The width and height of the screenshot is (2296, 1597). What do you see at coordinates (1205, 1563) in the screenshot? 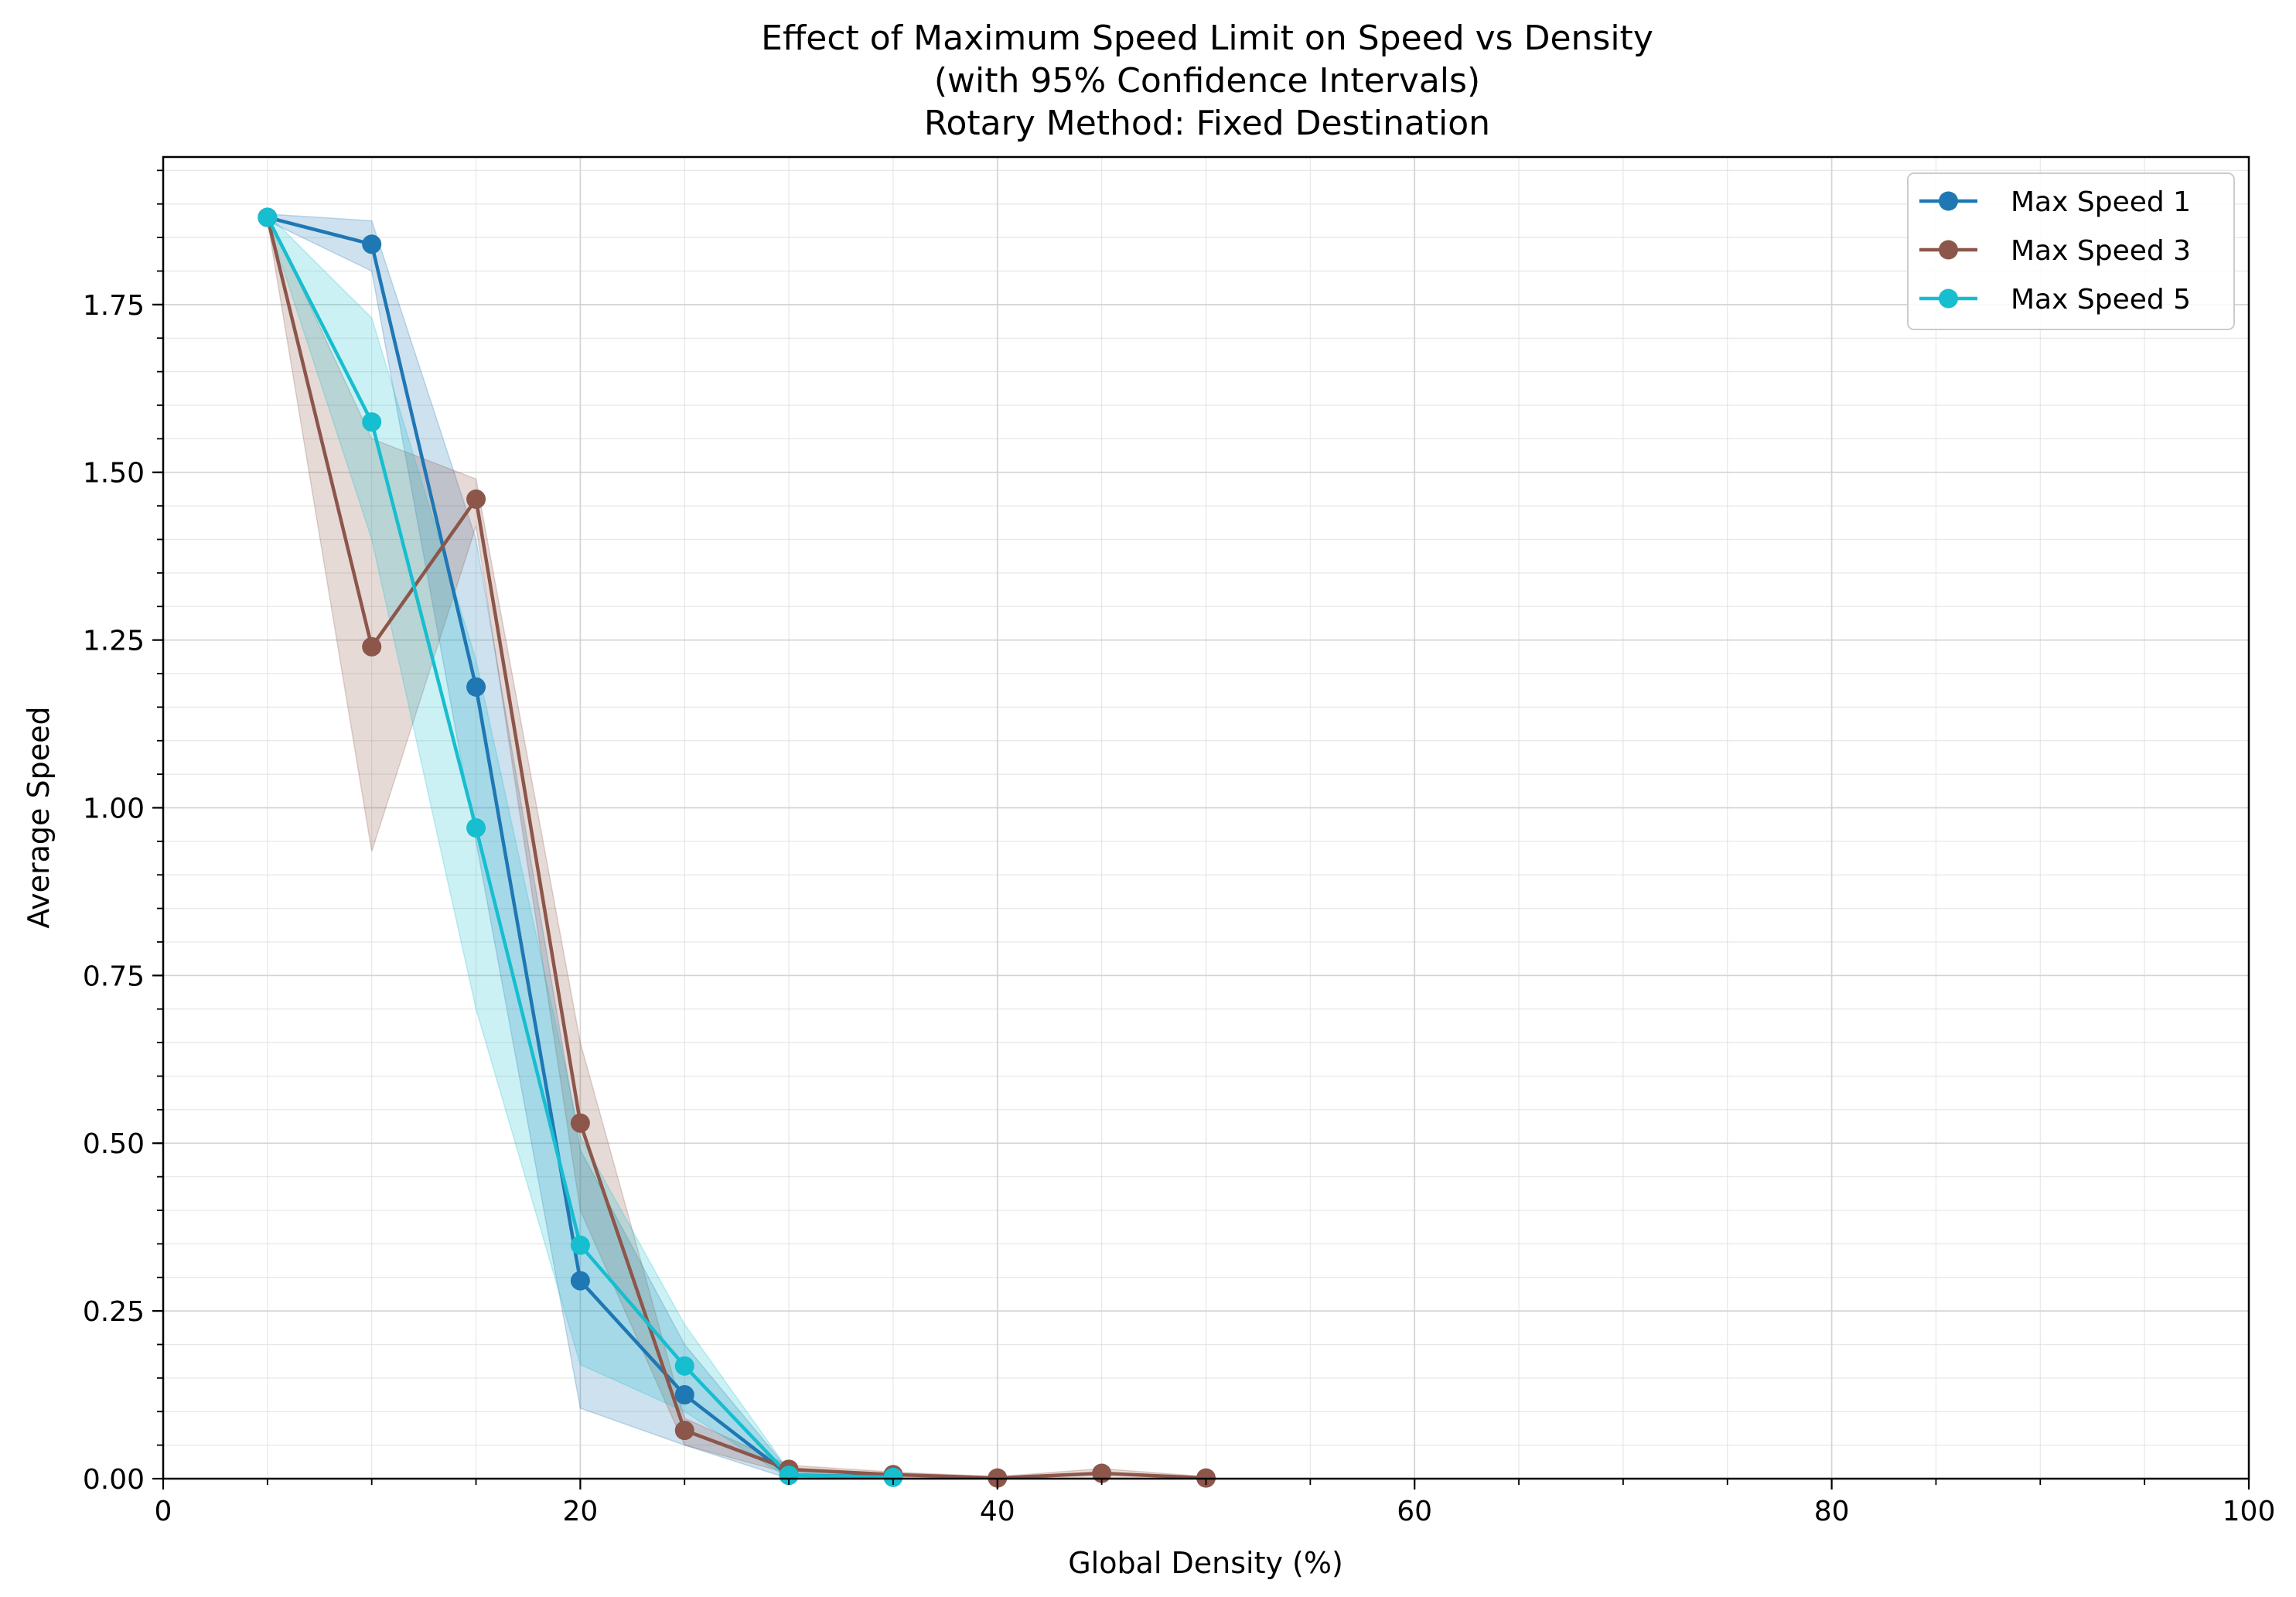
I see `x-axis-label: Global Density (%)` at bounding box center [1205, 1563].